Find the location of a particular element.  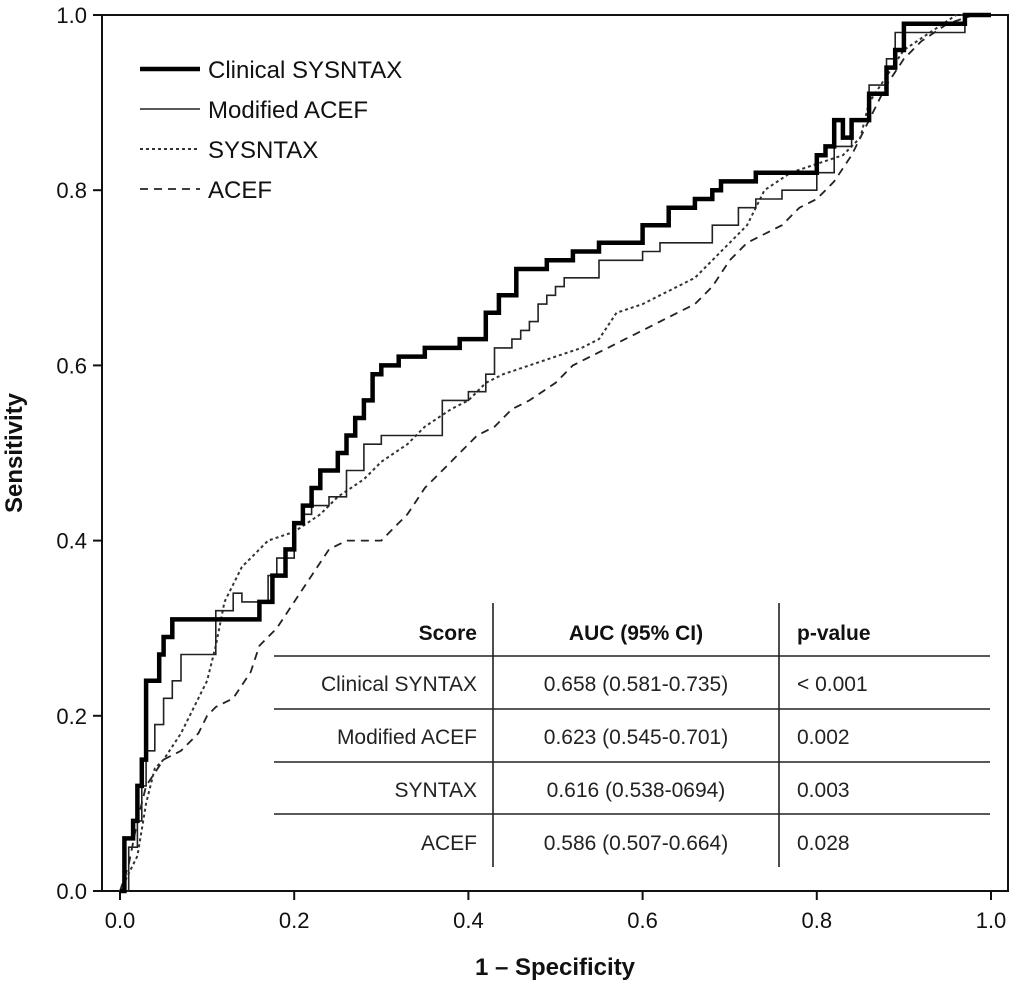

table-row: Modified ACEF 0.623 (0.545-0.701) 0.002 is located at coordinates (593, 737).